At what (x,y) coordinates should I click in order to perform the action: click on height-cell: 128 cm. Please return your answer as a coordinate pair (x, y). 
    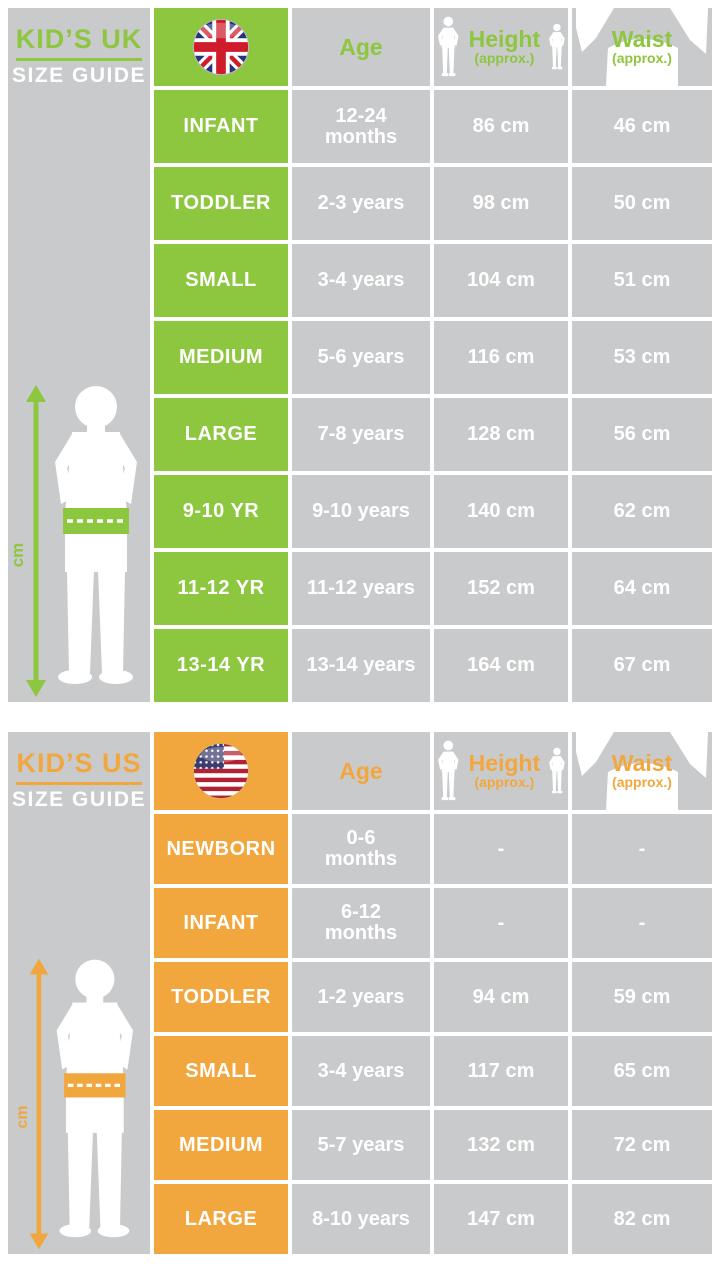
    Looking at the image, I should click on (501, 434).